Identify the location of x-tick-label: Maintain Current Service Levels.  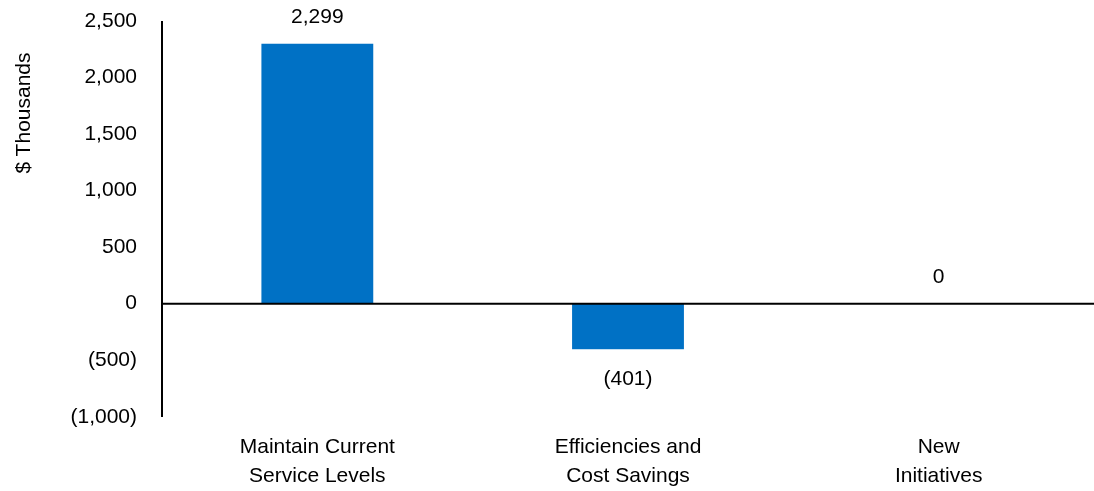
(317, 459).